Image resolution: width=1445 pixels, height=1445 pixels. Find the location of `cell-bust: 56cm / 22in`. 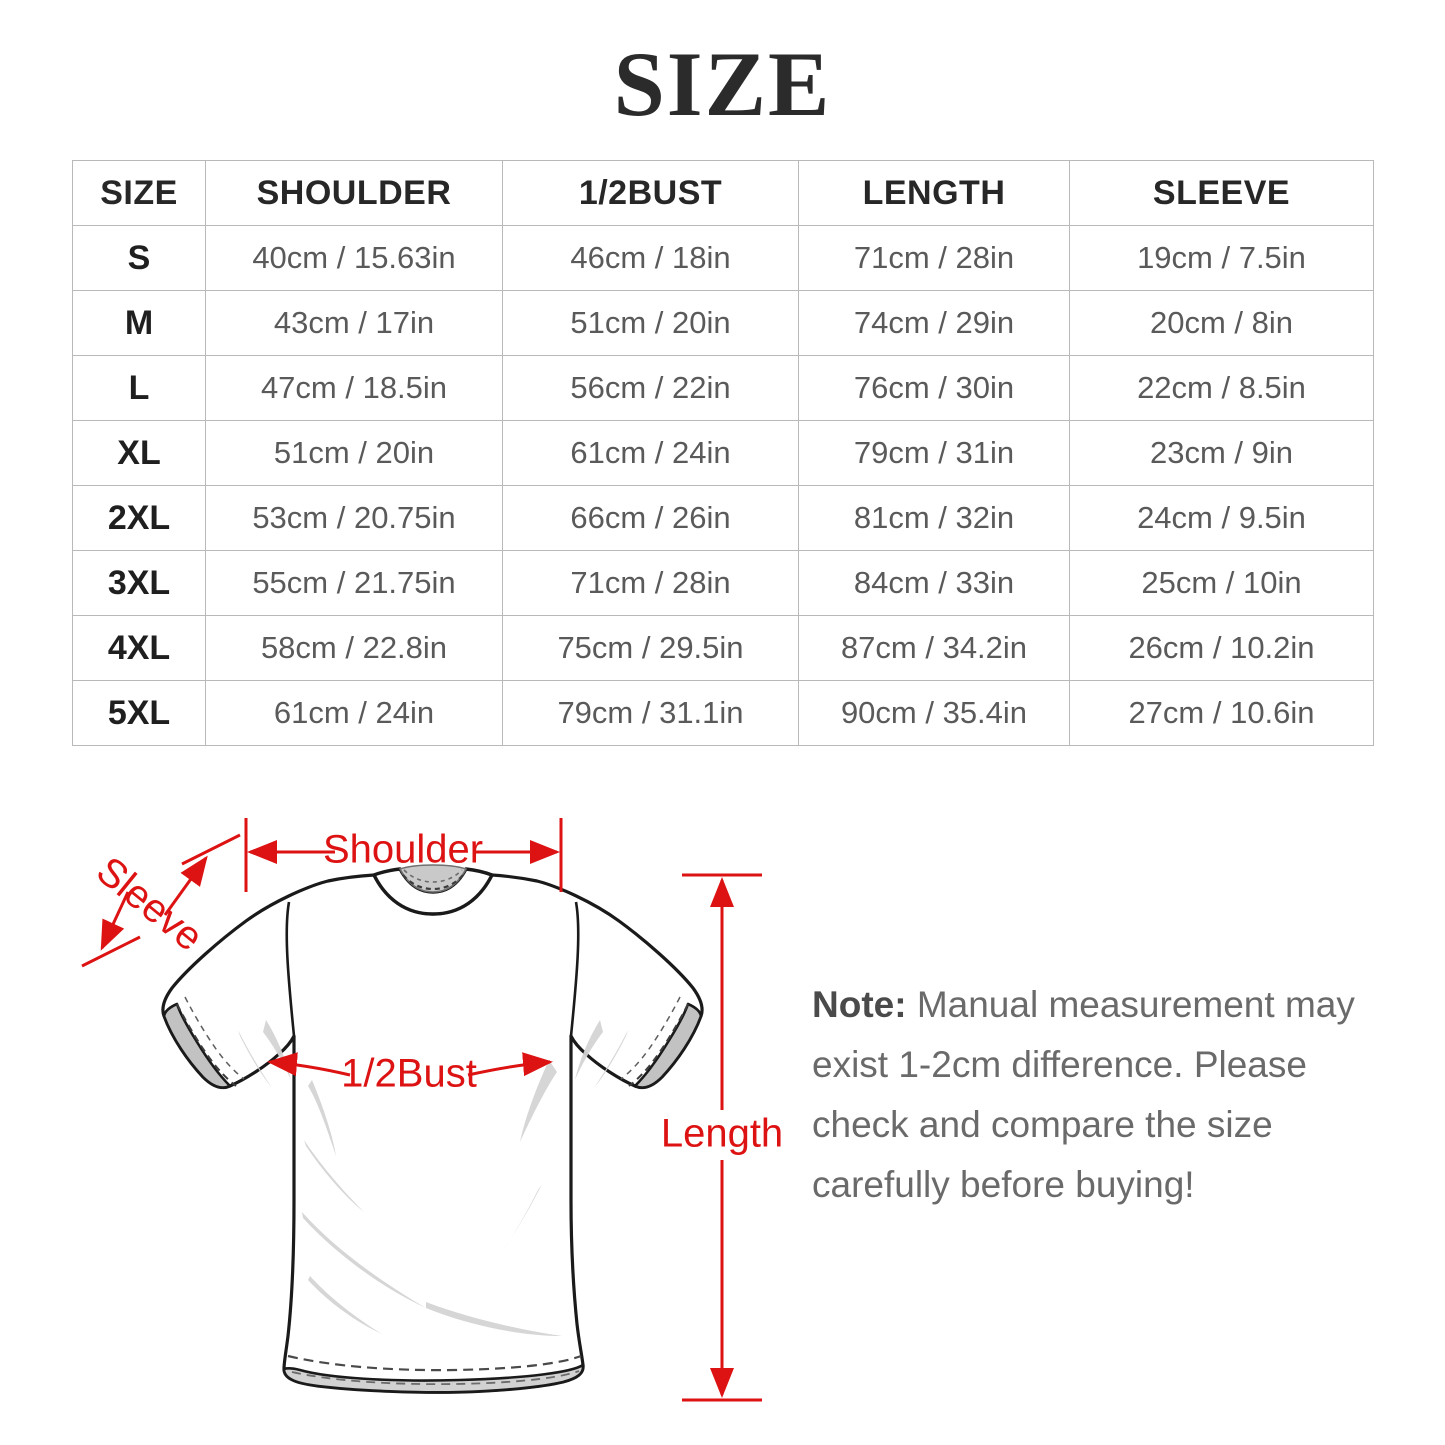

cell-bust: 56cm / 22in is located at coordinates (650, 388).